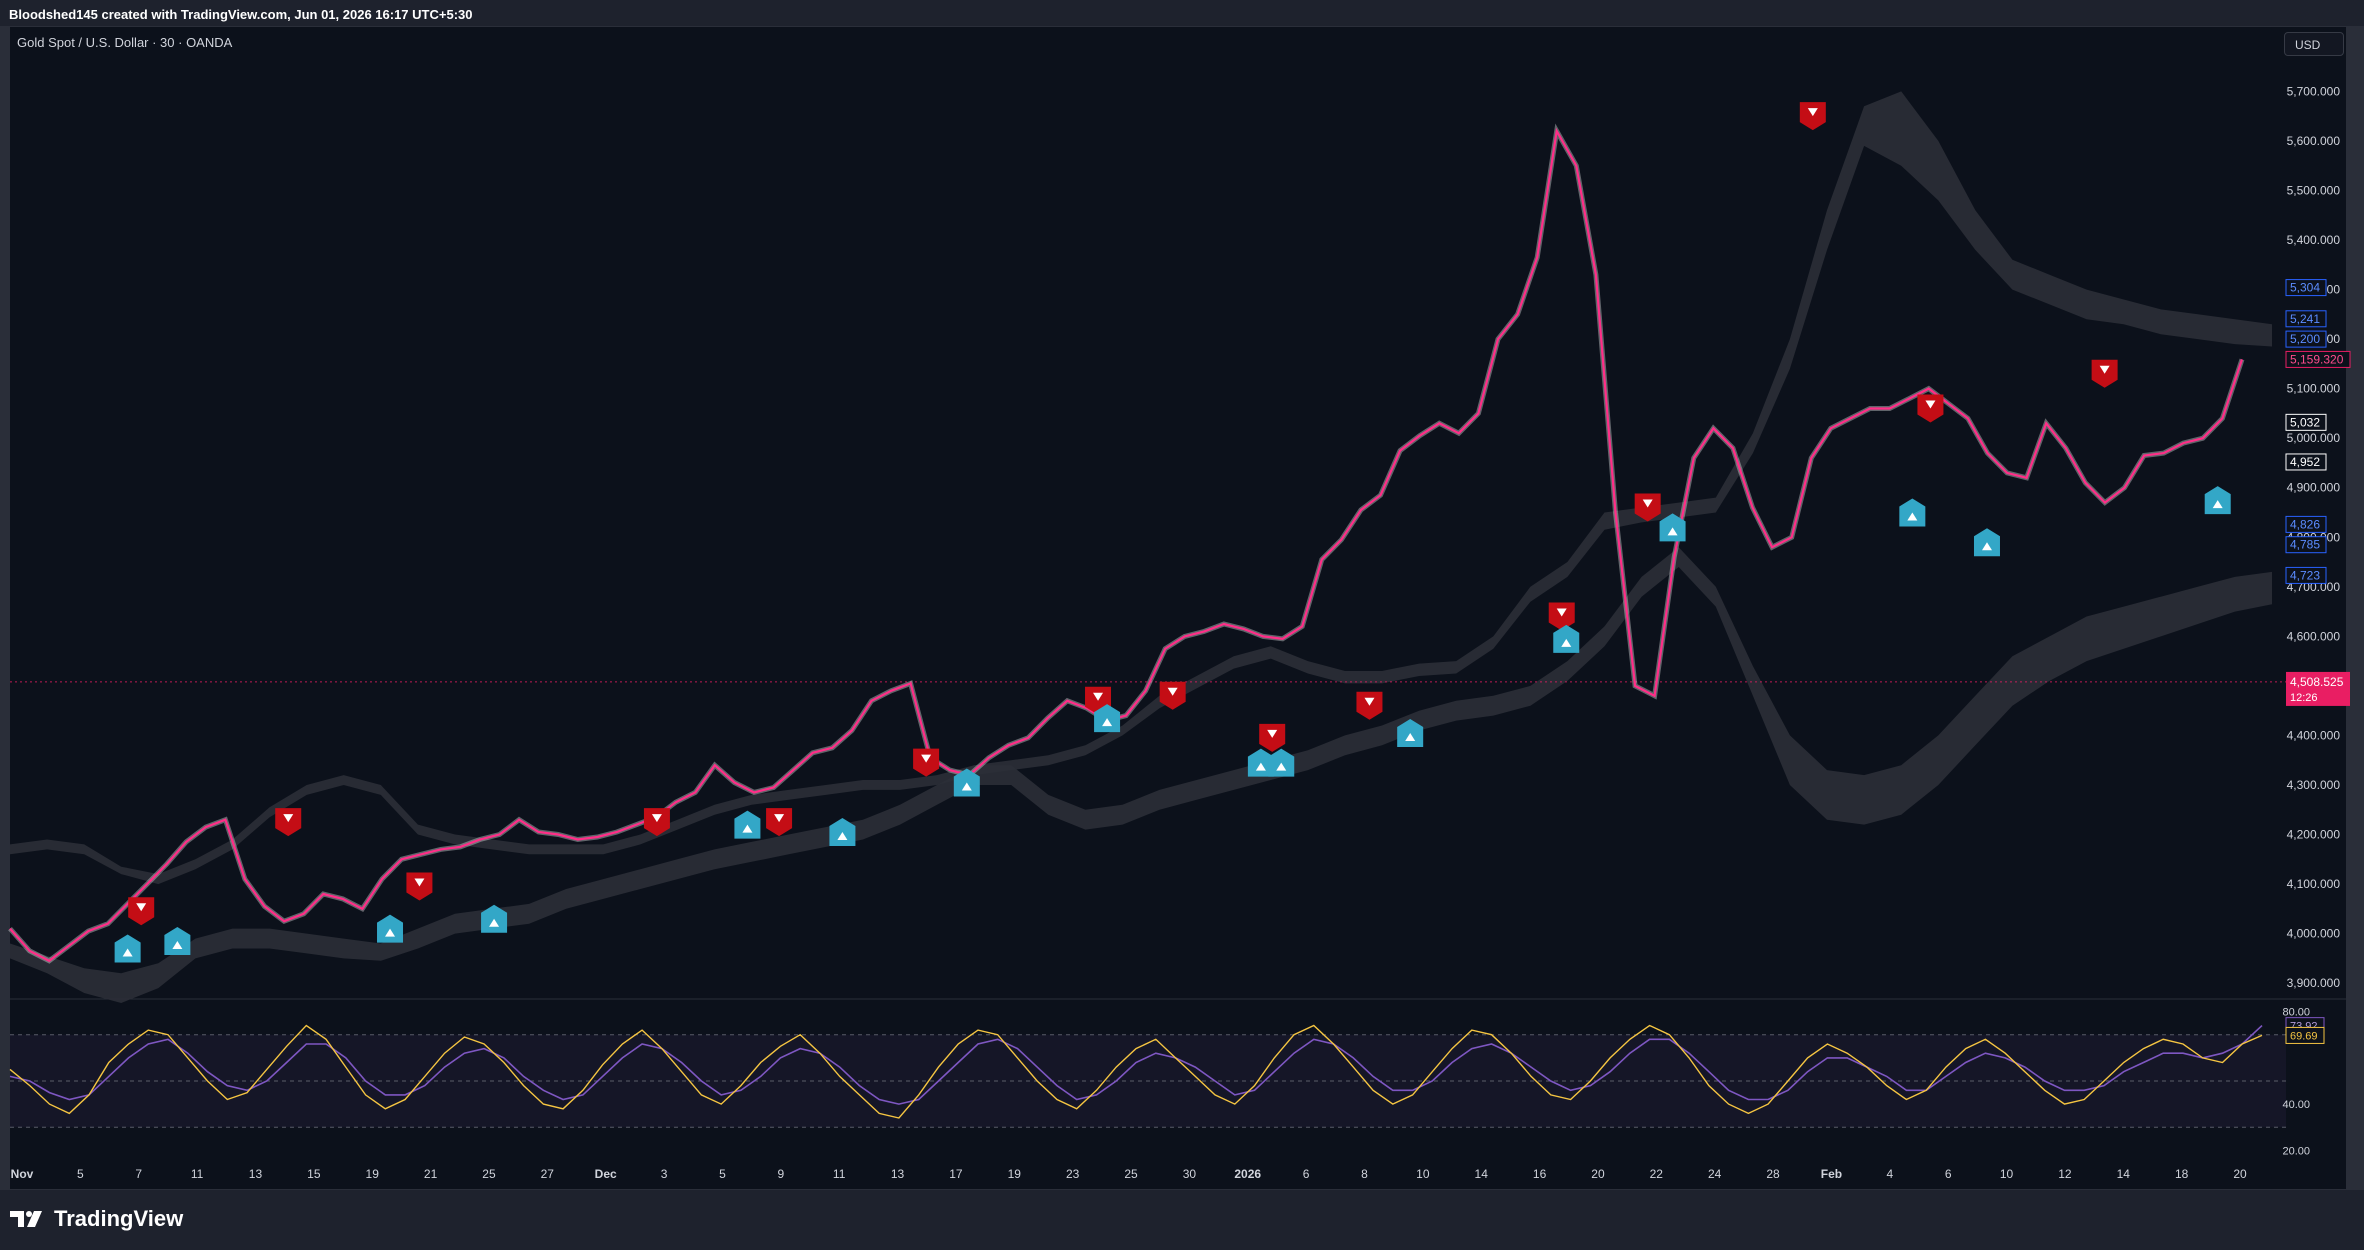 Image resolution: width=2364 pixels, height=1250 pixels. Describe the element at coordinates (1948, 1174) in the screenshot. I see `x-tick-label: 6` at that location.